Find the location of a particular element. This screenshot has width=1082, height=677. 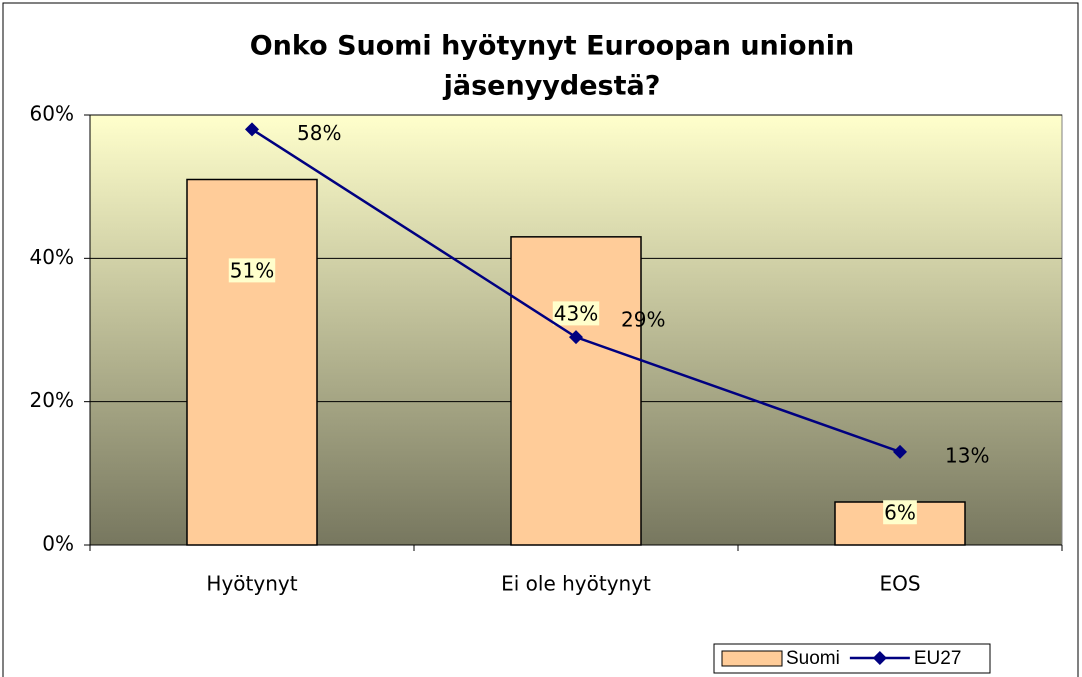

x-tick-label: EOS is located at coordinates (899, 584).